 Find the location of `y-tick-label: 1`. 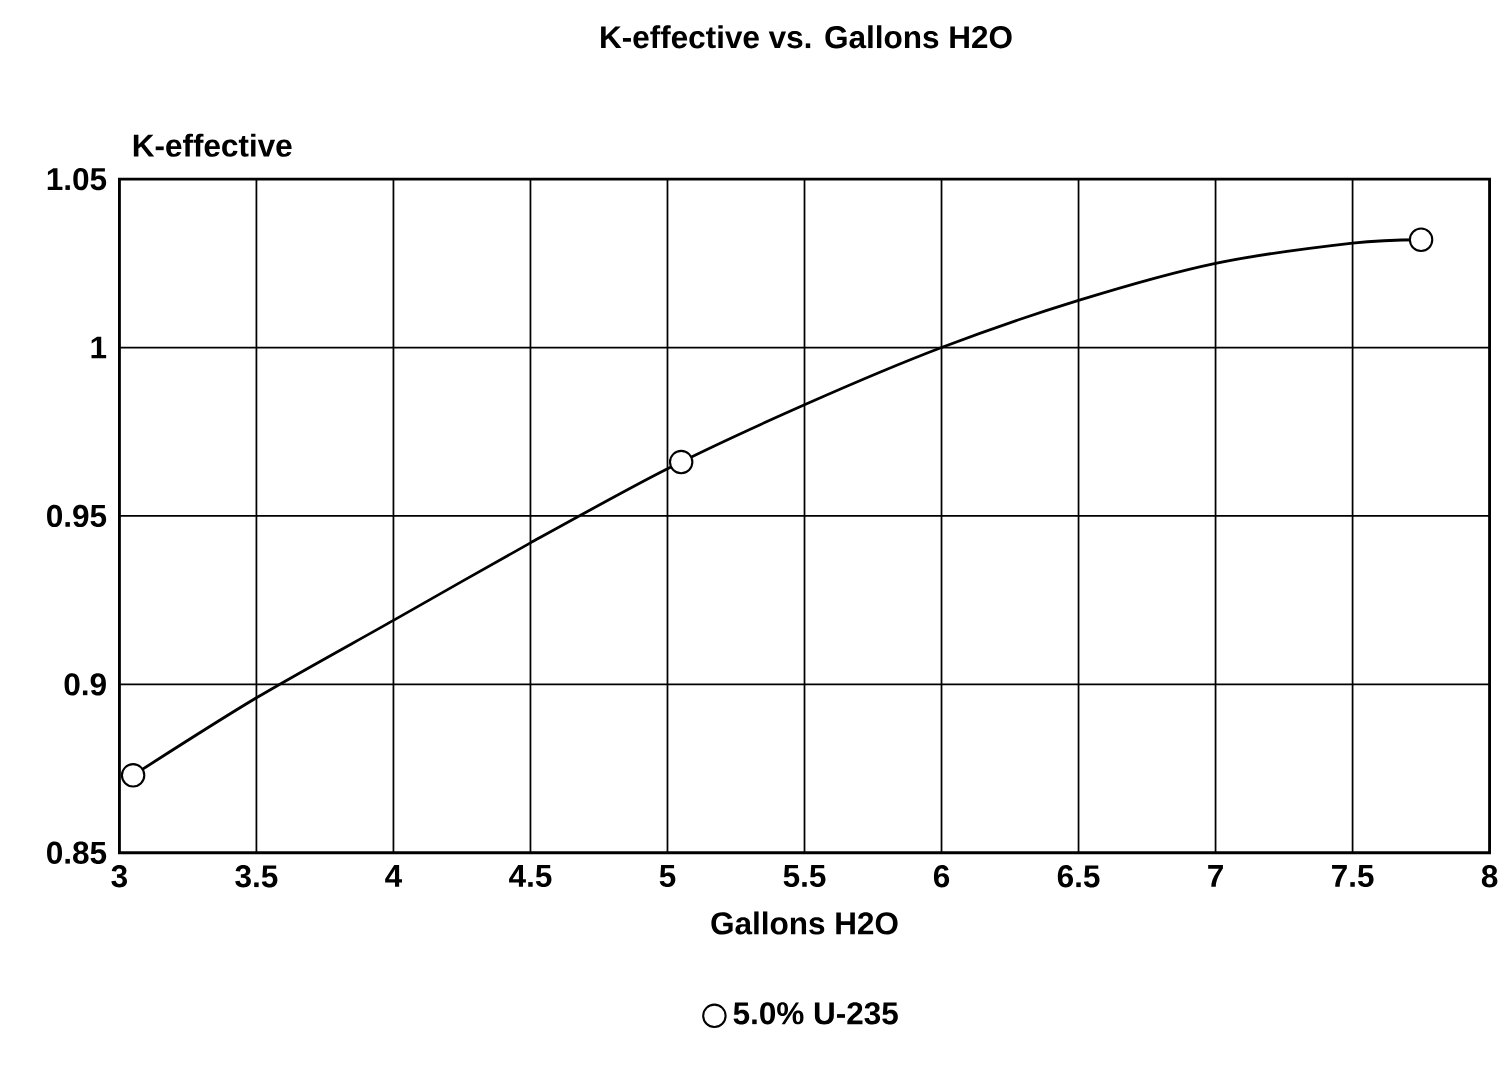

y-tick-label: 1 is located at coordinates (99, 347).